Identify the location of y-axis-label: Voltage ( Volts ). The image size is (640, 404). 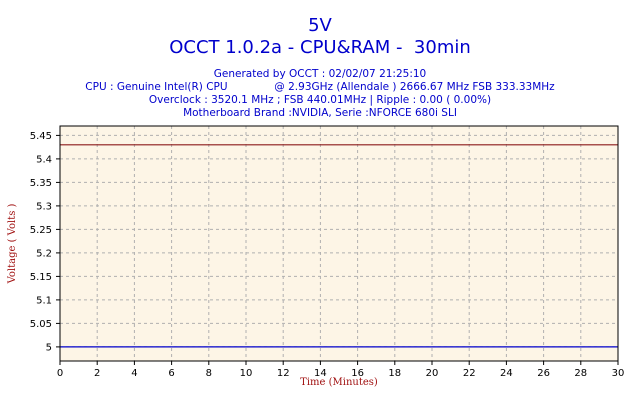
(12, 243).